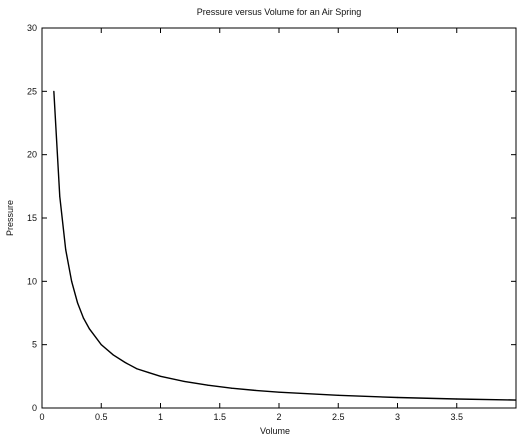  I want to click on x-tick-label: 1, so click(160, 417).